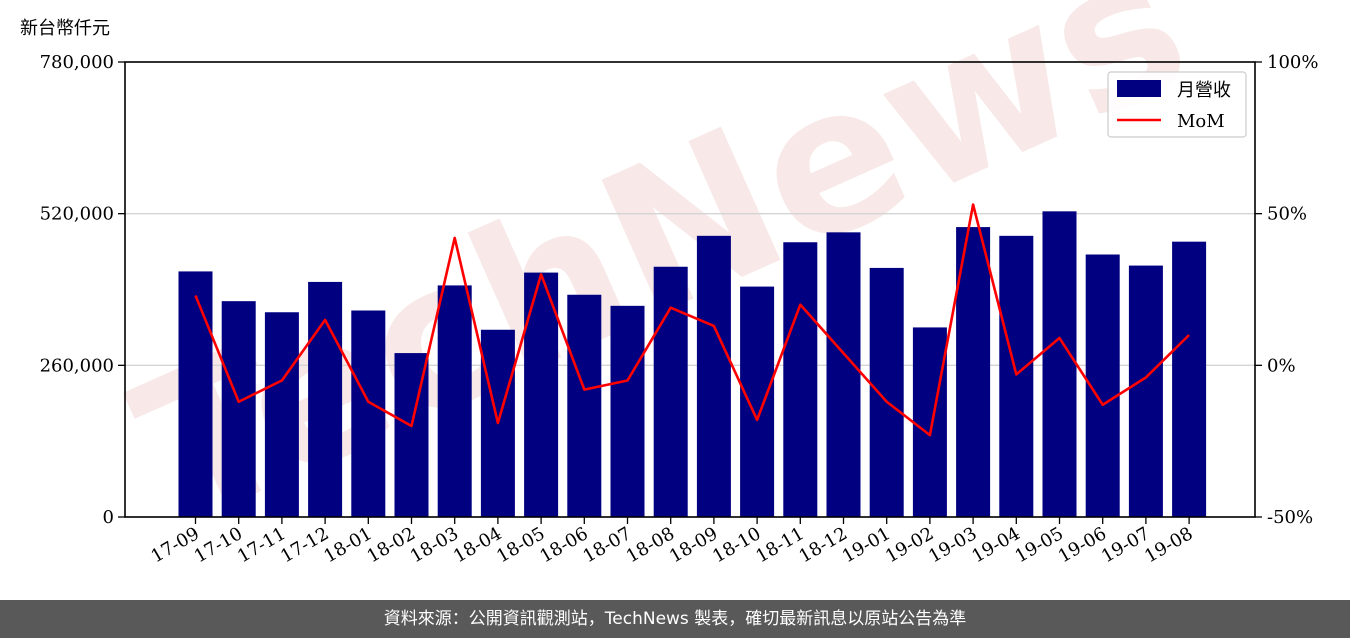 The height and width of the screenshot is (638, 1350). What do you see at coordinates (77, 365) in the screenshot?
I see `left-tick-label: 260,000` at bounding box center [77, 365].